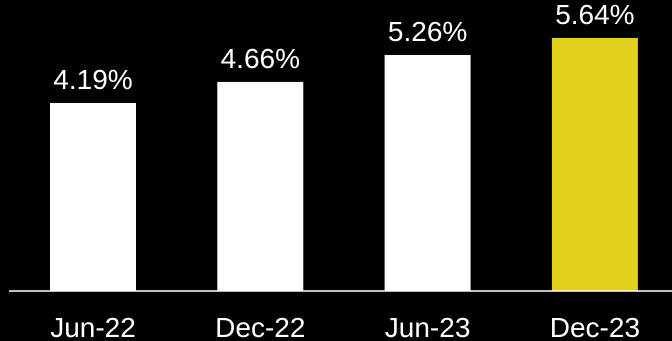  Describe the element at coordinates (595, 326) in the screenshot. I see `x-tick-label-dec-23: Dec-23` at that location.